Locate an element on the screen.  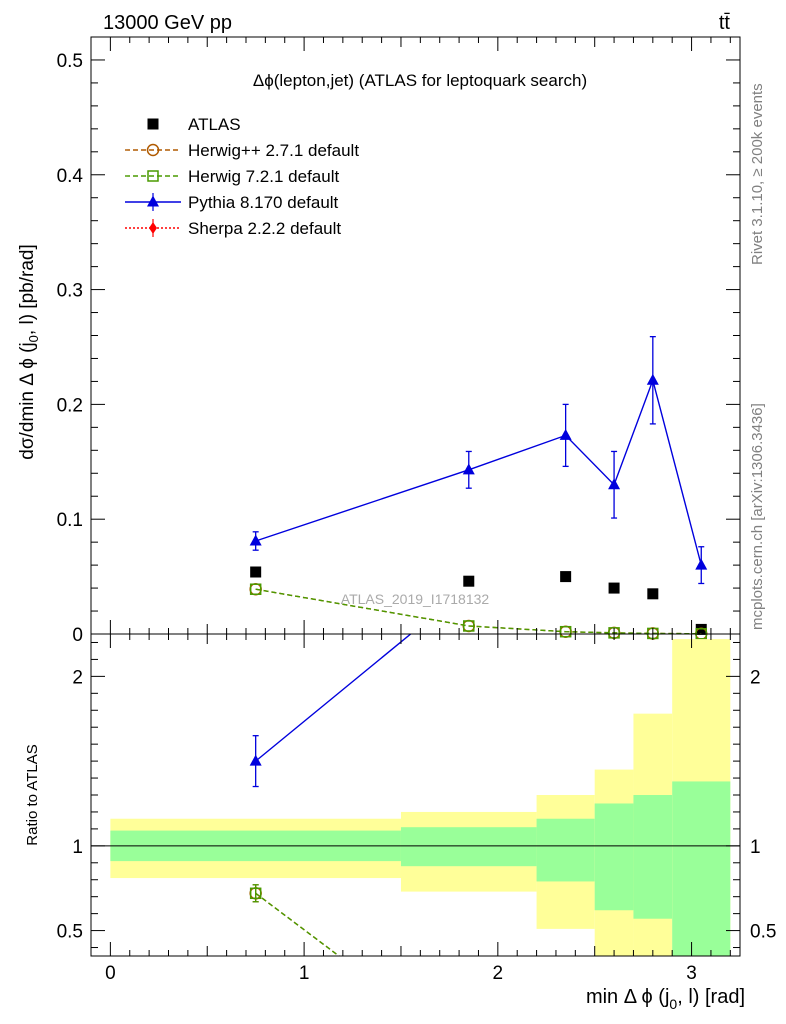
ratio-line-herwig7 is located at coordinates (297, 924).